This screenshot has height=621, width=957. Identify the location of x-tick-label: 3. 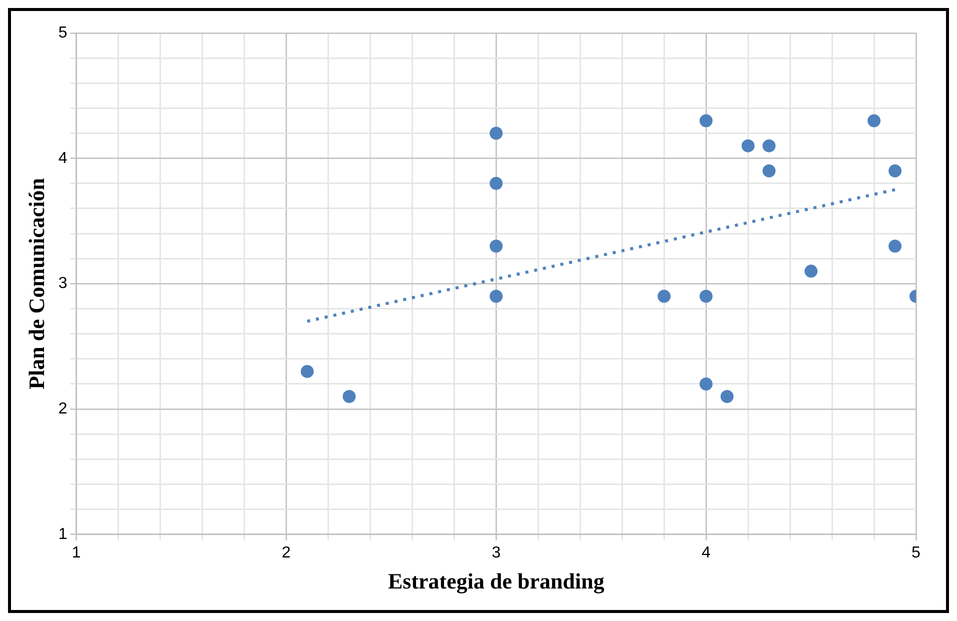
(496, 553).